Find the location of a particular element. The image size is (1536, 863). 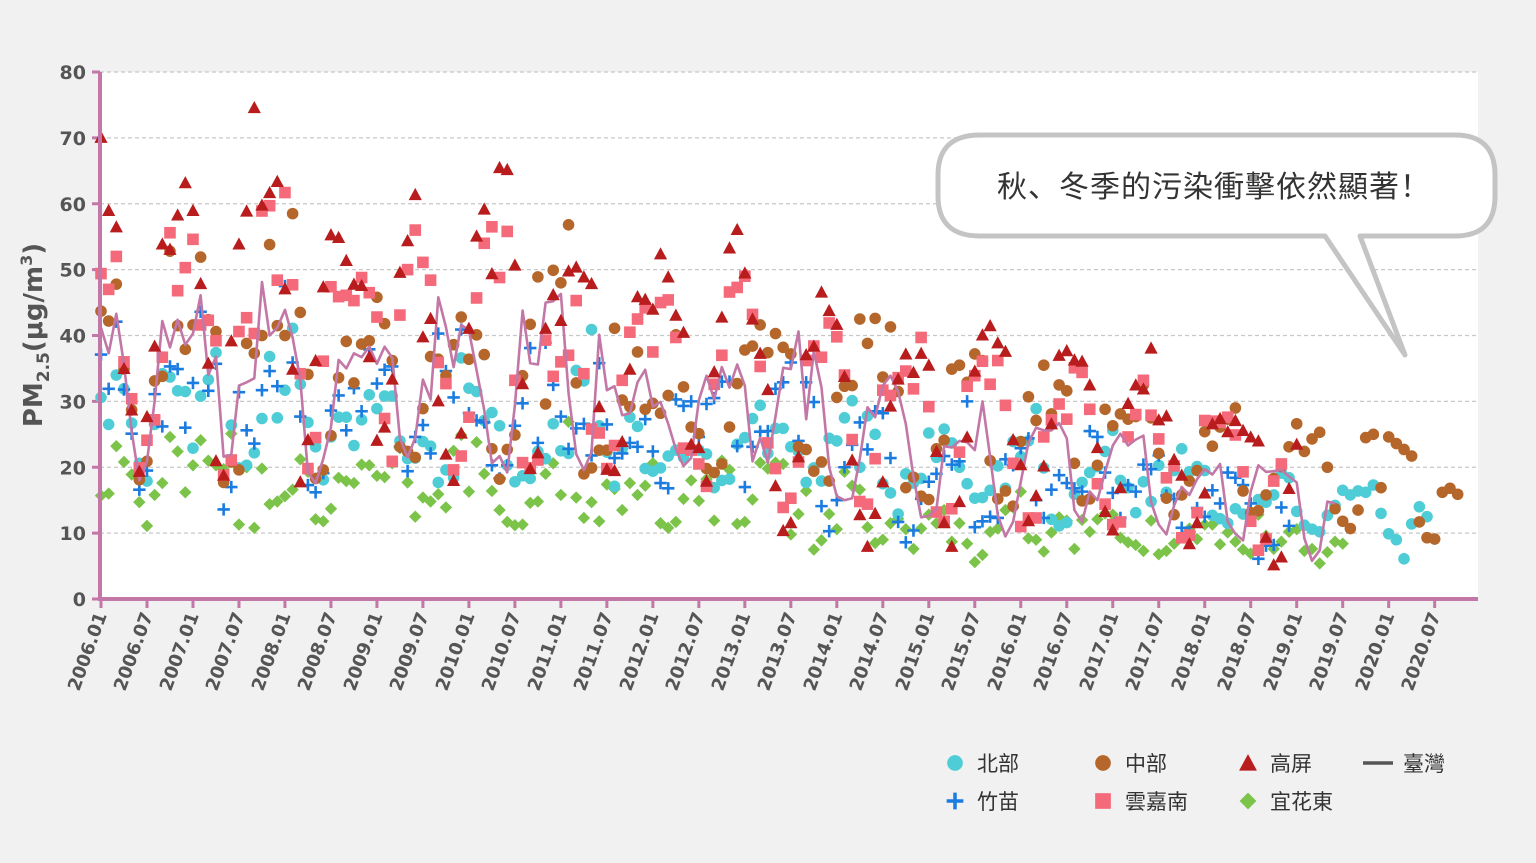

x-tick-label: 2007.01 is located at coordinates (180, 652).